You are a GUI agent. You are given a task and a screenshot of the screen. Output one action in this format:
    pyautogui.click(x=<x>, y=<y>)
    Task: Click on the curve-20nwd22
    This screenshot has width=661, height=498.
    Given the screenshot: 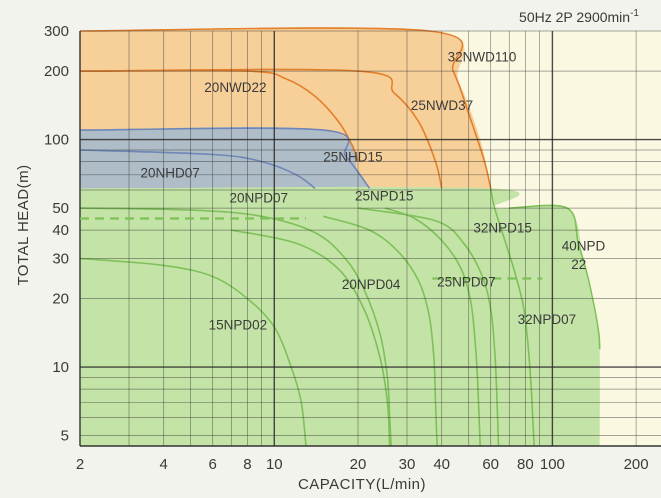 What is the action you would take?
    pyautogui.click(x=219, y=115)
    